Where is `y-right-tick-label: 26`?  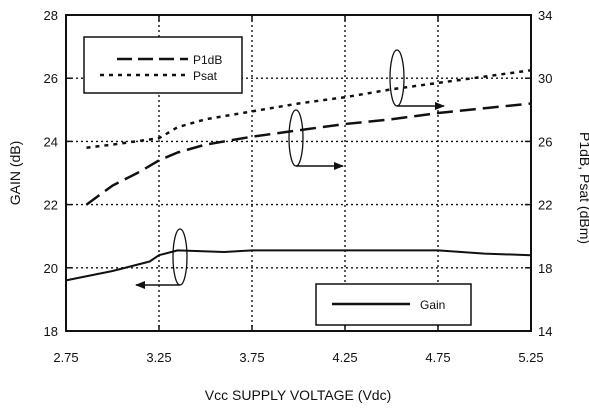 y-right-tick-label: 26 is located at coordinates (545, 141).